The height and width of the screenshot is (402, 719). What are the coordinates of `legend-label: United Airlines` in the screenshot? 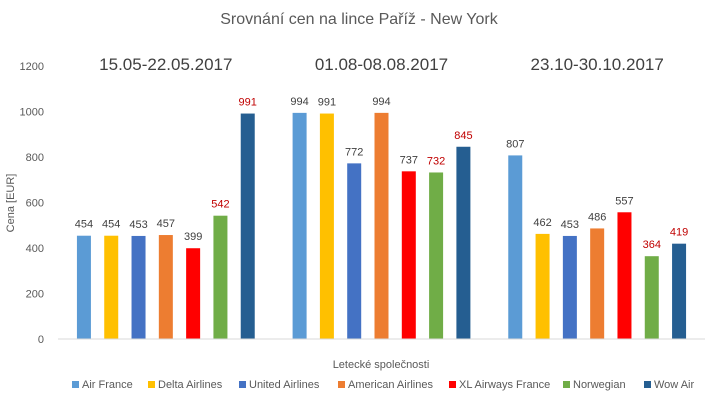 It's located at (284, 385).